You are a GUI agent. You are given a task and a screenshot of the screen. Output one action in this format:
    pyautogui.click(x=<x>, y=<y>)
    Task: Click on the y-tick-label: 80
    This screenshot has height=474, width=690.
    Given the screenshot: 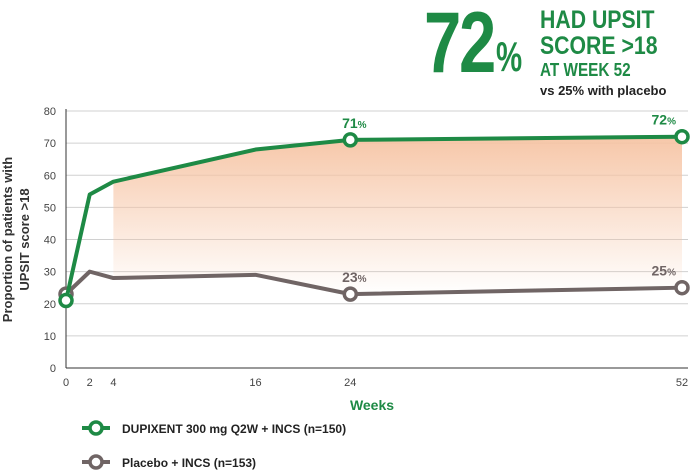 What is the action you would take?
    pyautogui.click(x=50, y=112)
    